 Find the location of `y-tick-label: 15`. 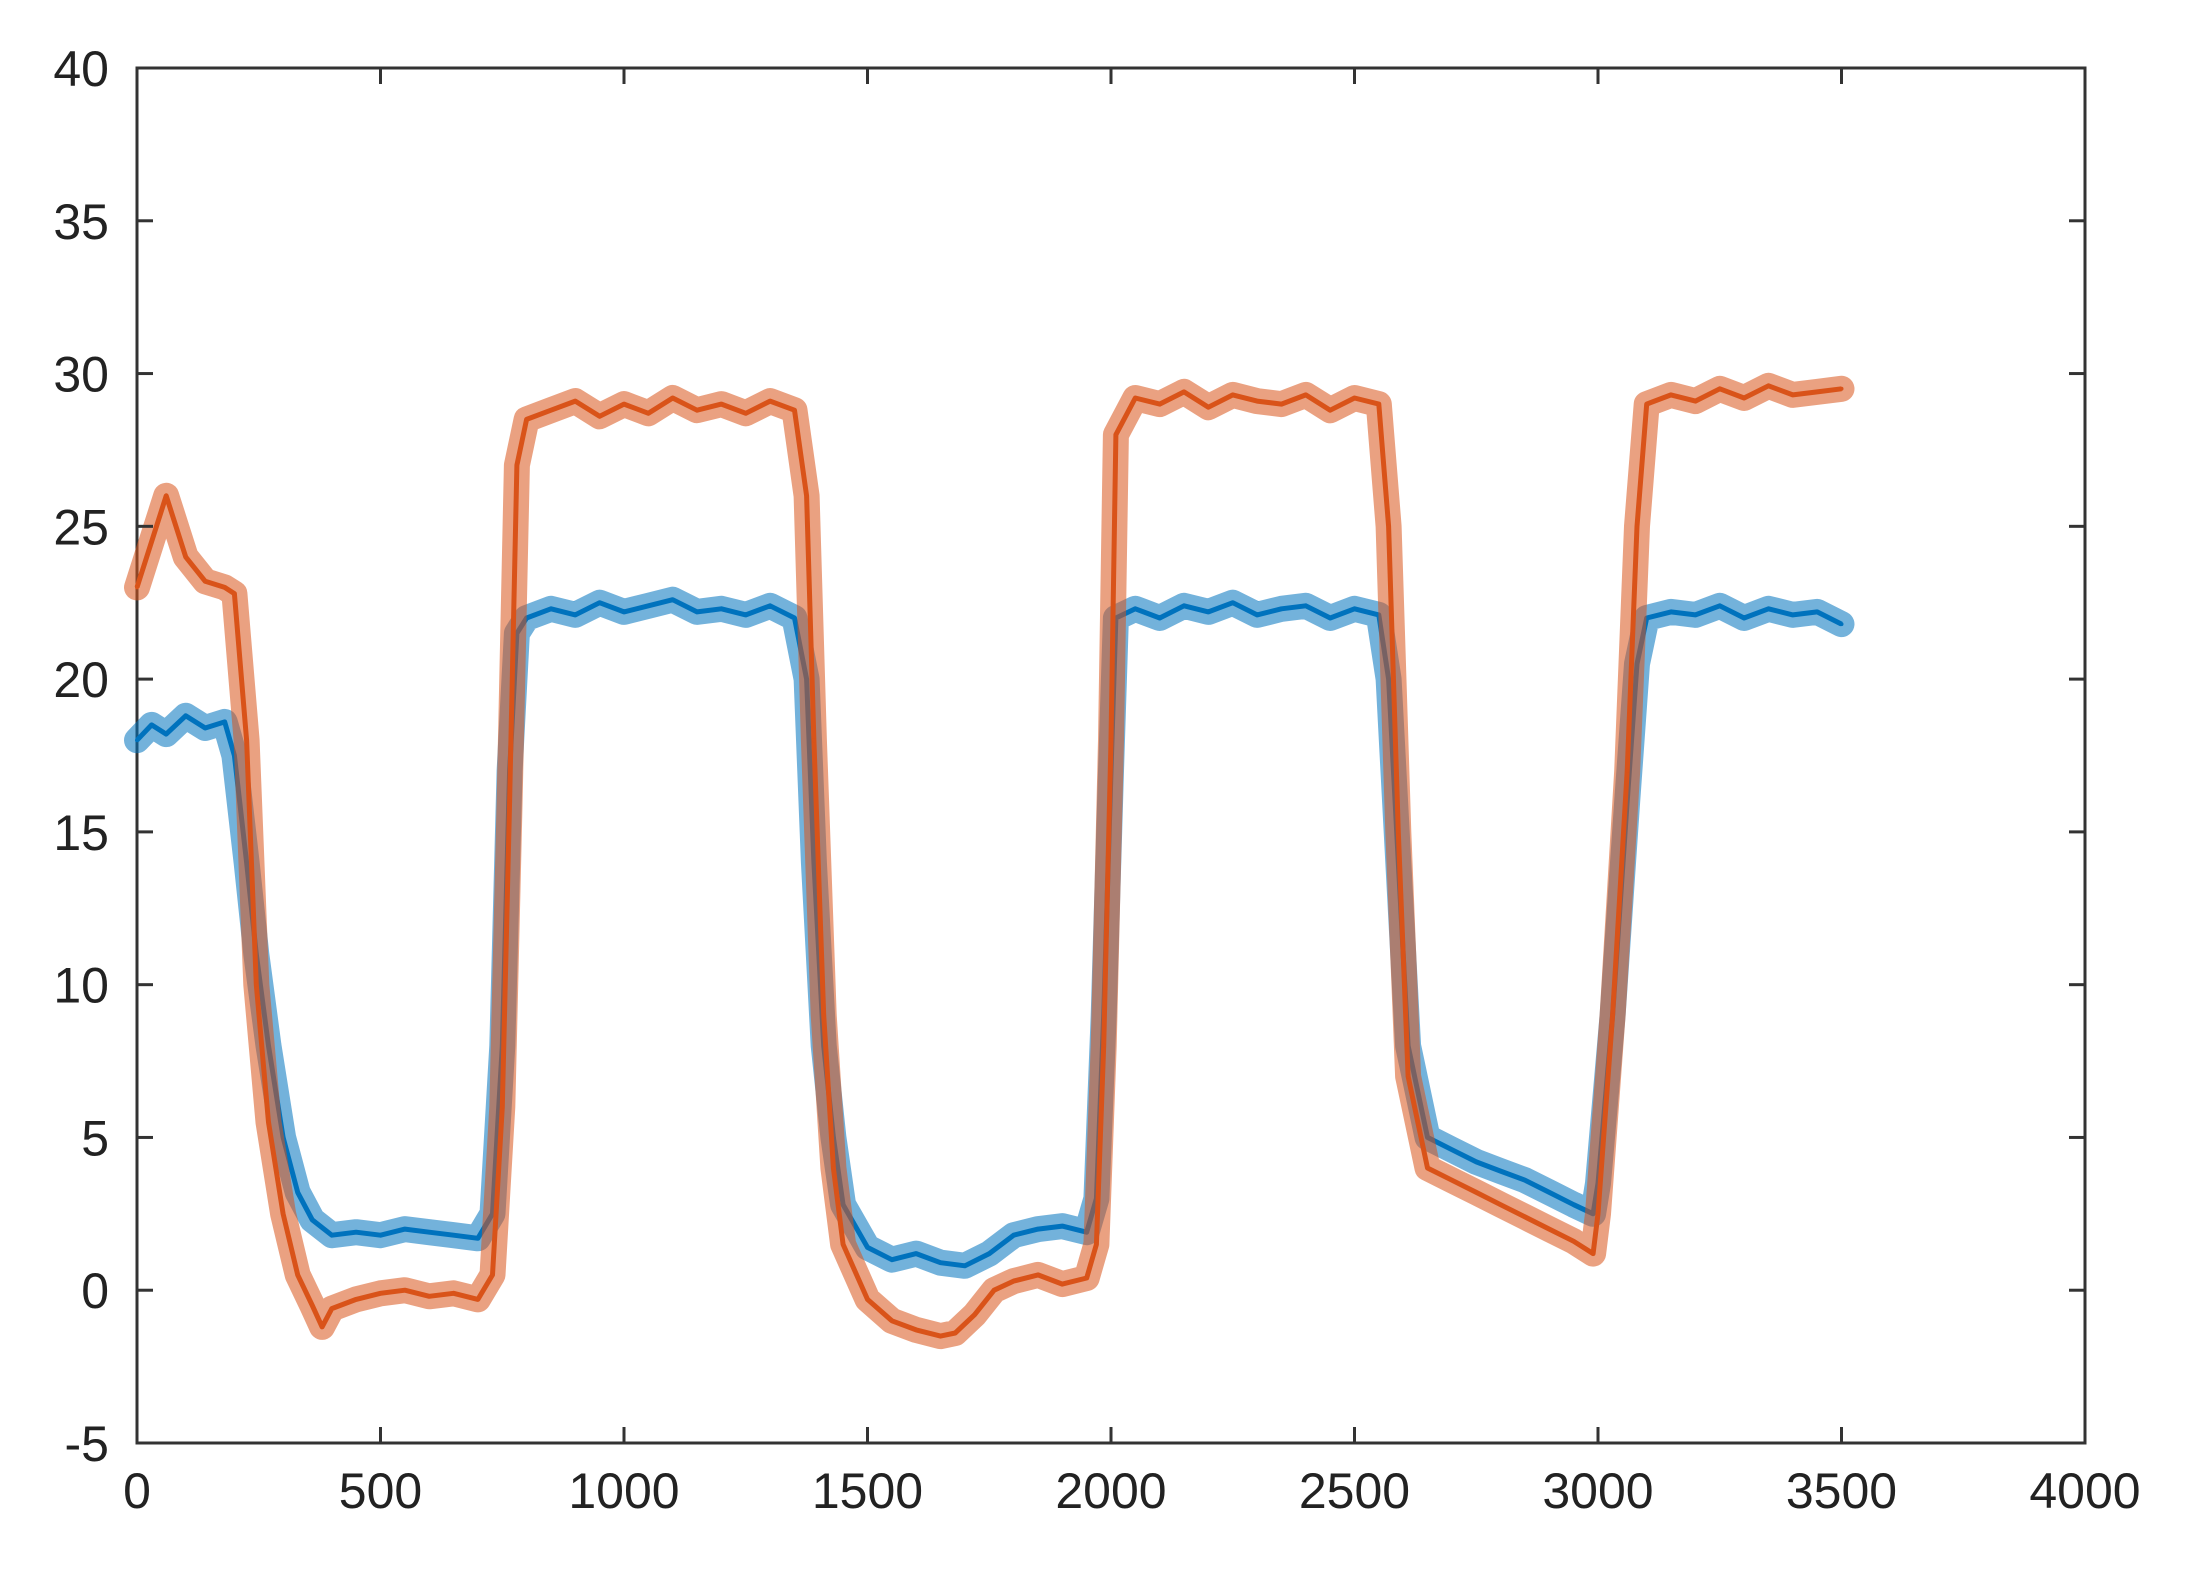

y-tick-label: 15 is located at coordinates (81, 833).